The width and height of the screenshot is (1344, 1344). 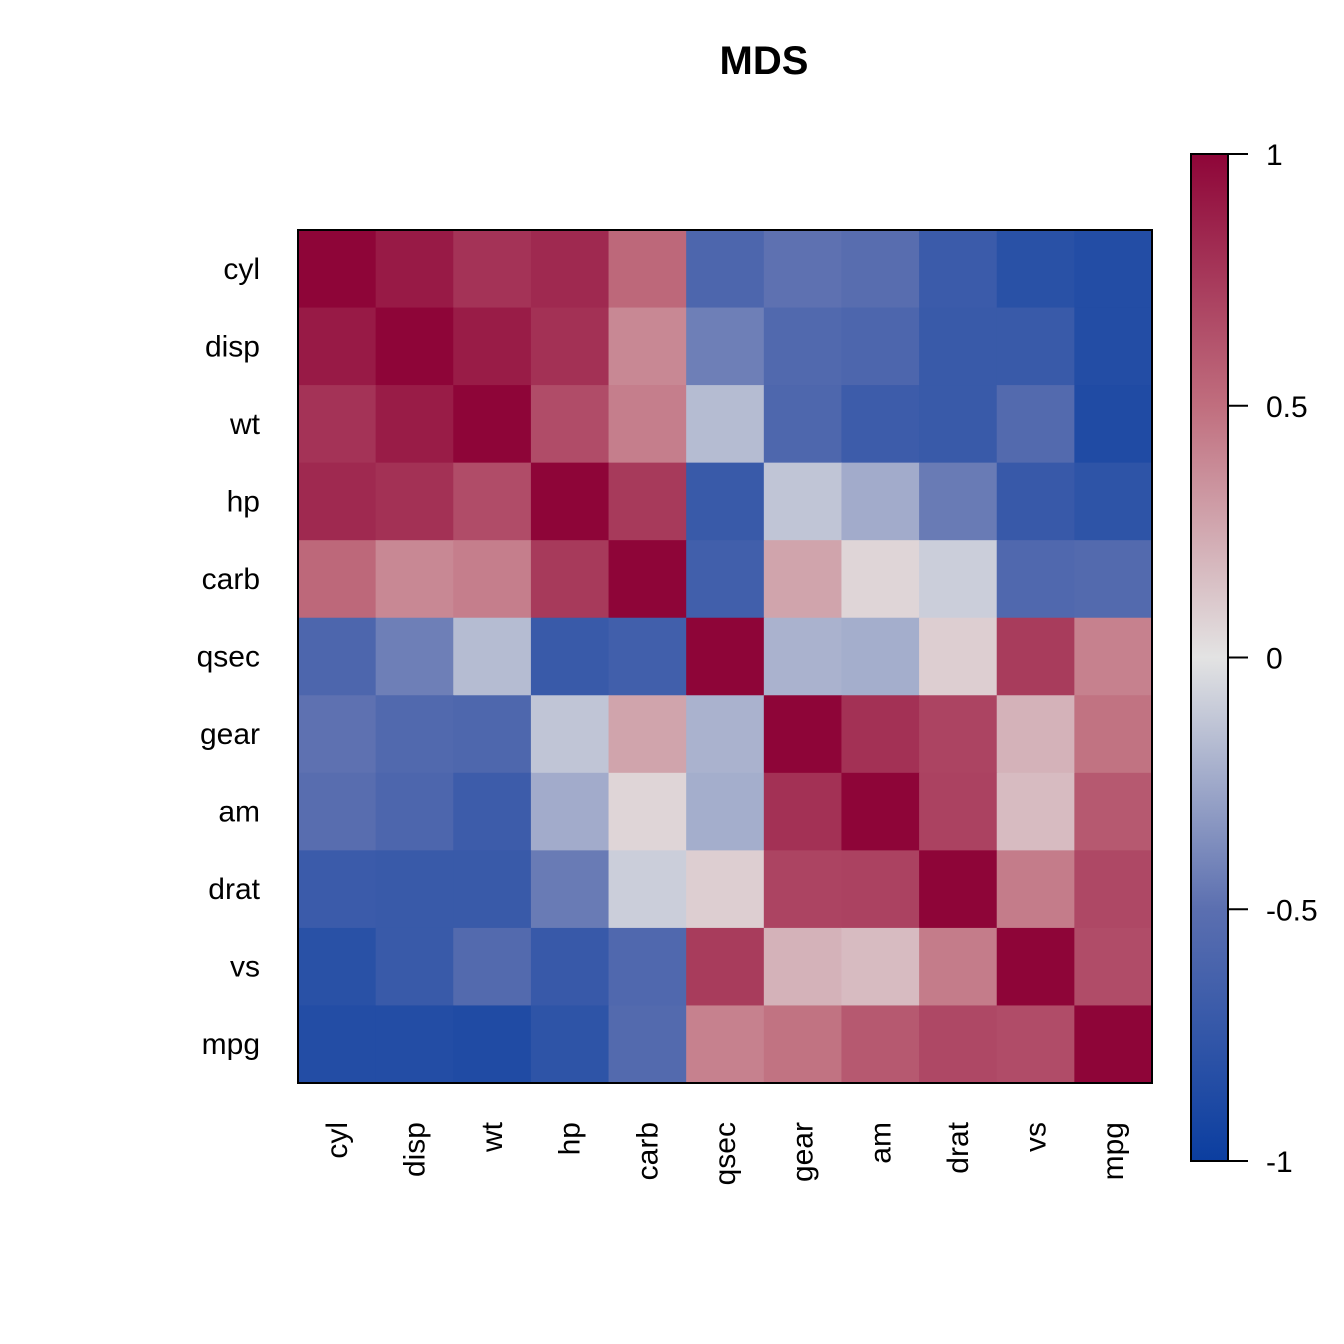 I want to click on heatmap-cell-am-cyl, so click(x=337, y=811).